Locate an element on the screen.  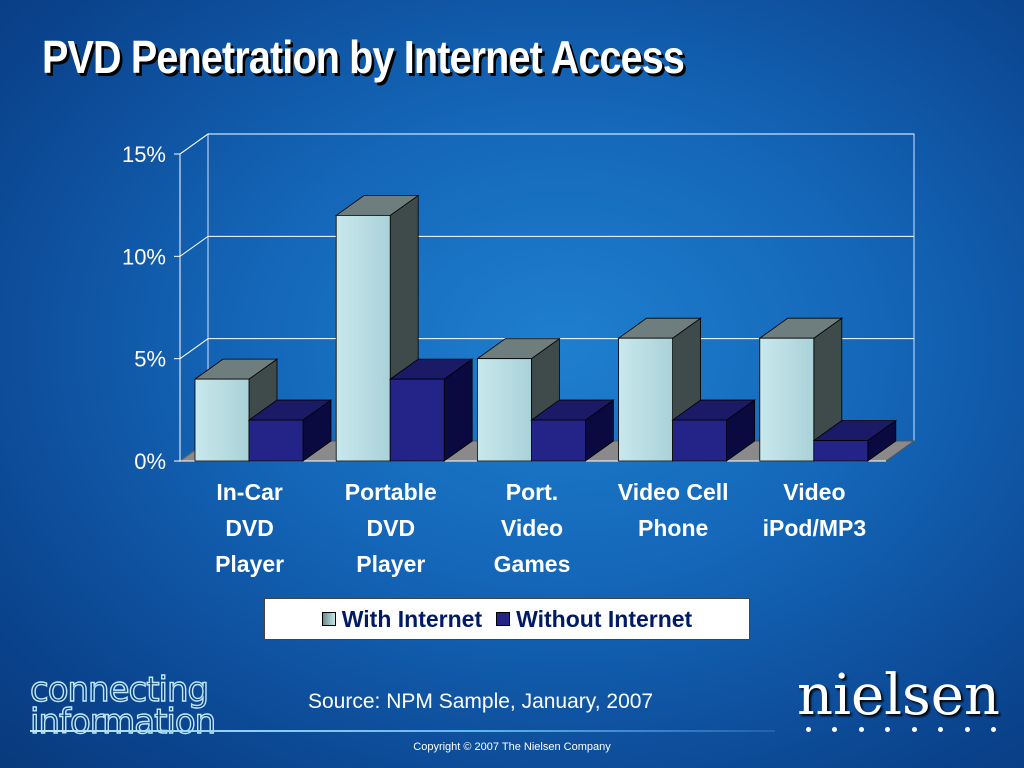
legend-item-without-internet: Without Internet is located at coordinates (594, 619).